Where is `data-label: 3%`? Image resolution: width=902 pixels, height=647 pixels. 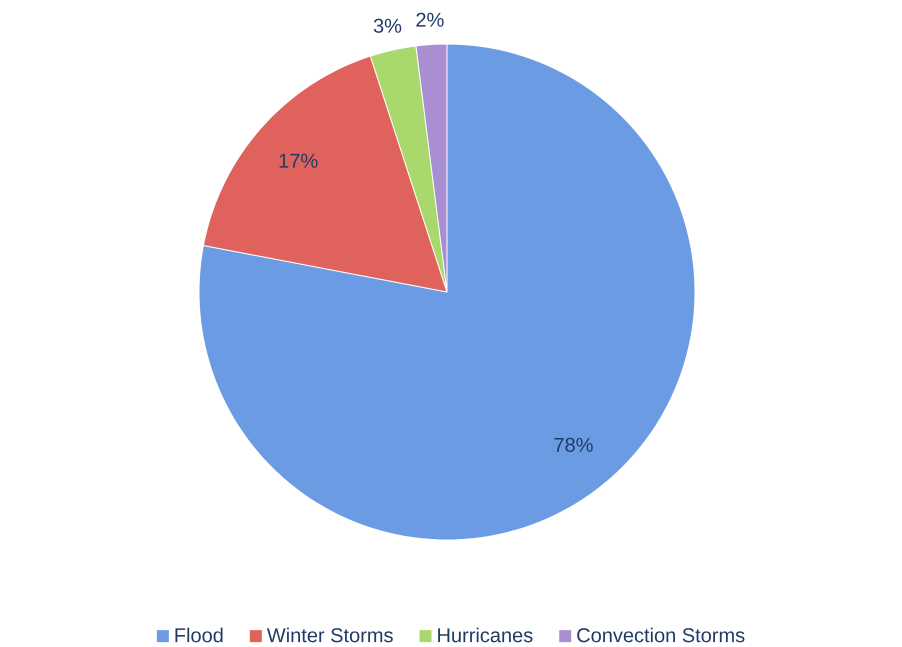
data-label: 3% is located at coordinates (388, 25).